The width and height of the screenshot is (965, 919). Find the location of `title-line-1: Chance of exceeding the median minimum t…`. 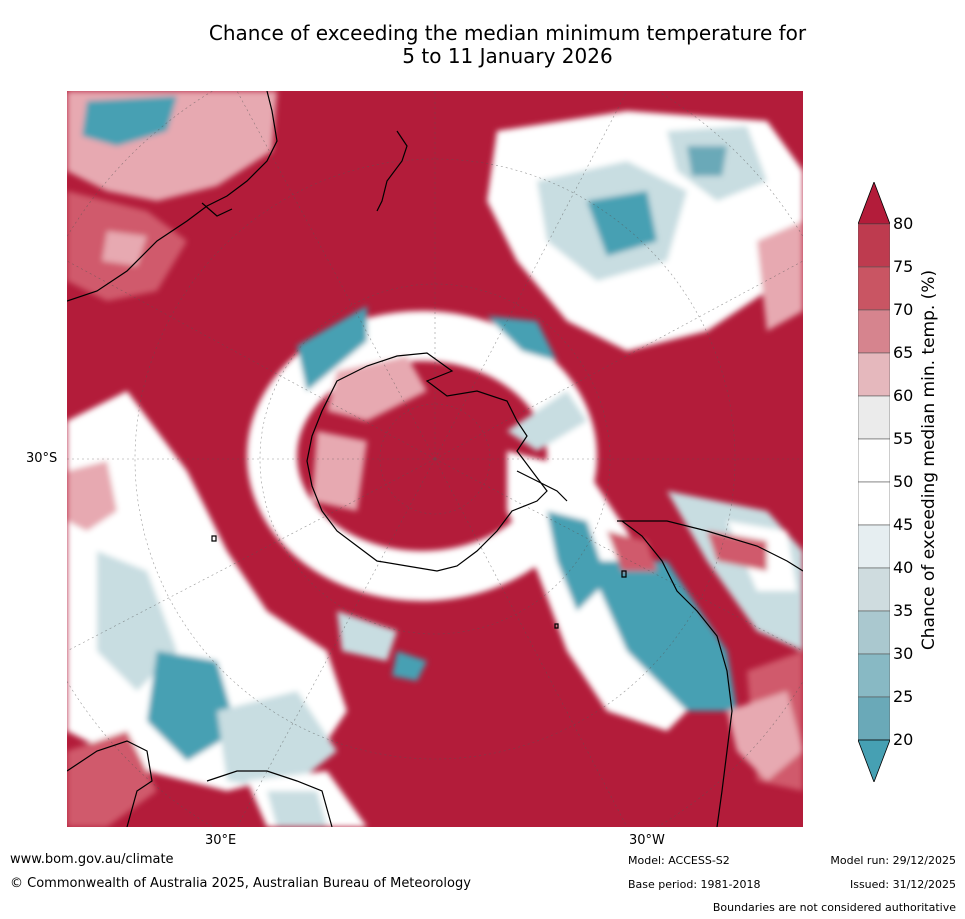

title-line-1: Chance of exceeding the median minimum t… is located at coordinates (507, 33).